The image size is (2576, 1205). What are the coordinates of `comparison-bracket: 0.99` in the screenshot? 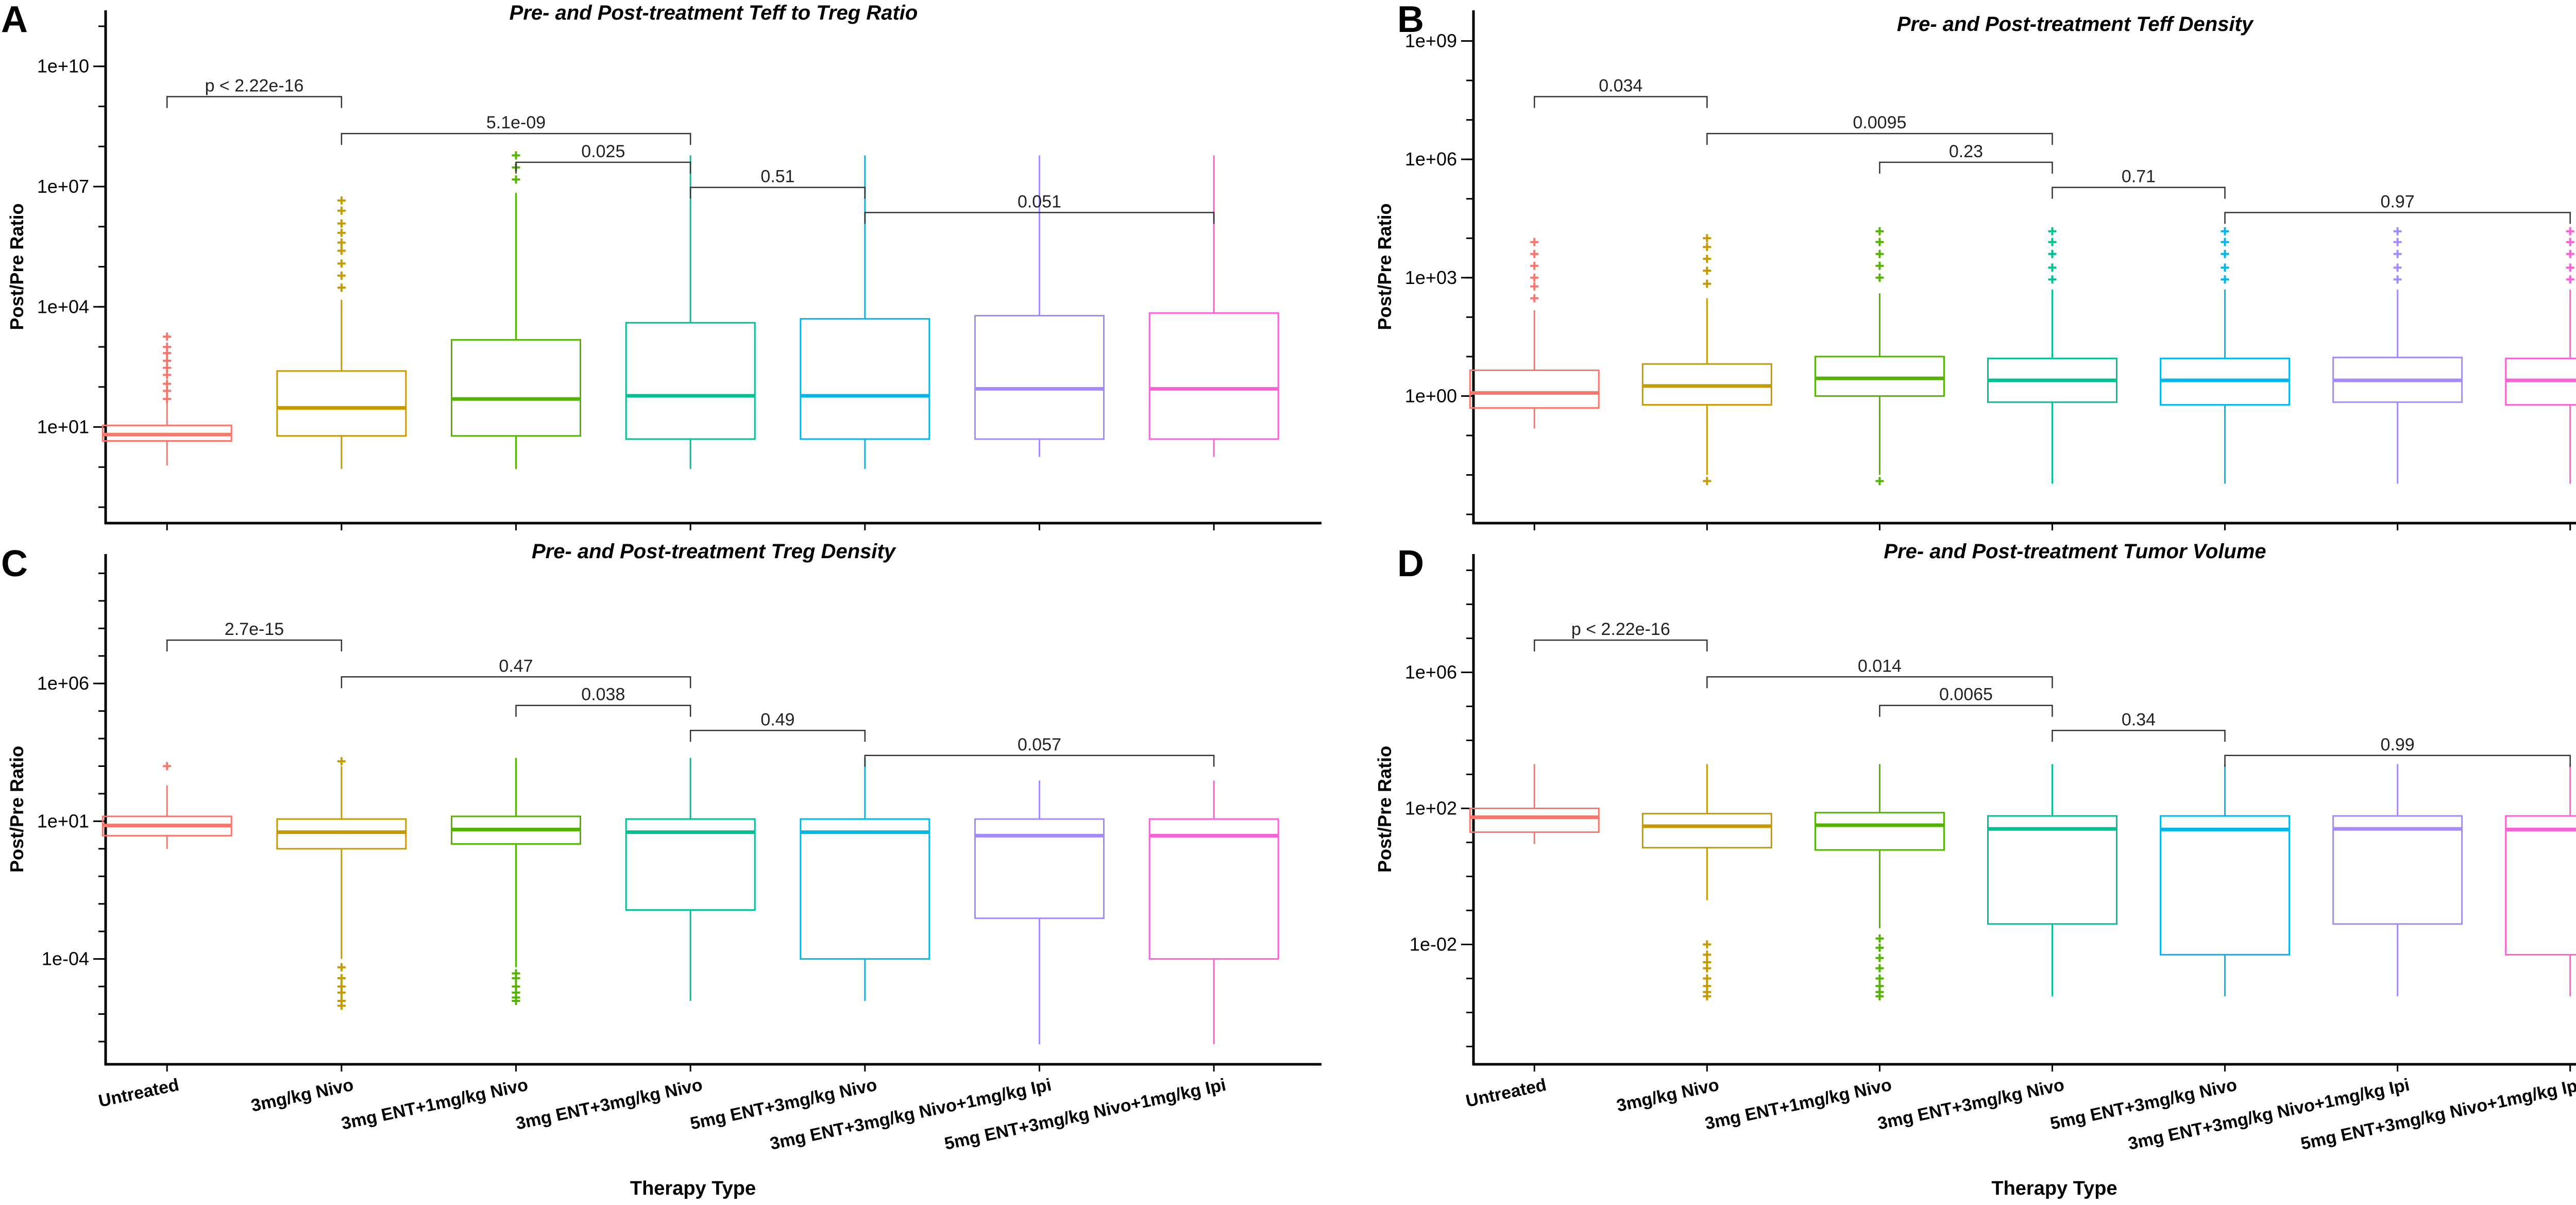 It's located at (2397, 751).